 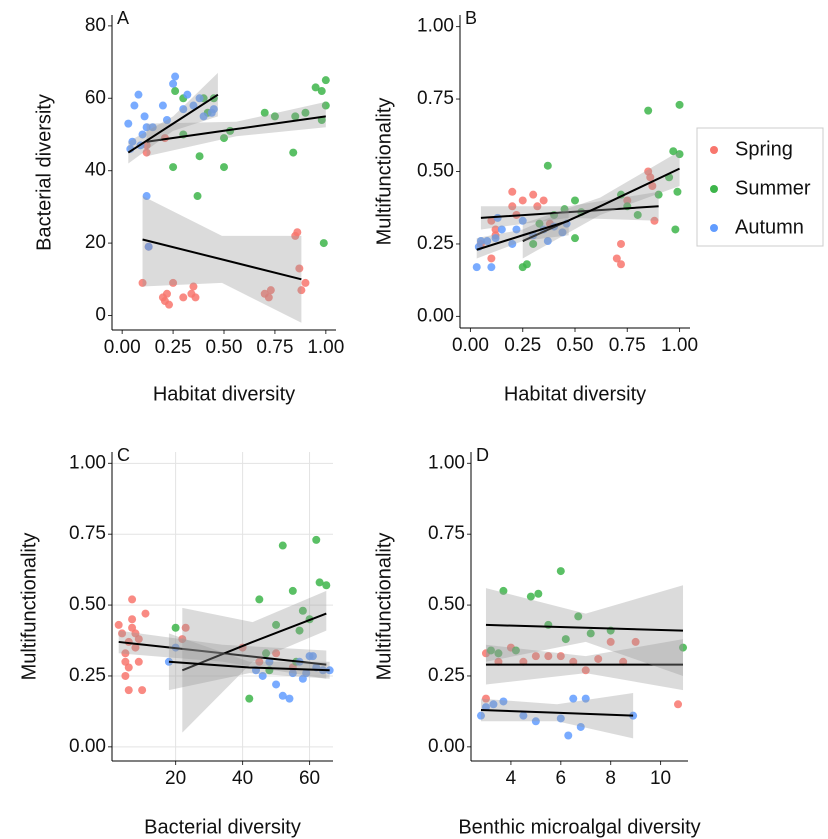 What do you see at coordinates (769, 227) in the screenshot?
I see `legend-label: Autumn` at bounding box center [769, 227].